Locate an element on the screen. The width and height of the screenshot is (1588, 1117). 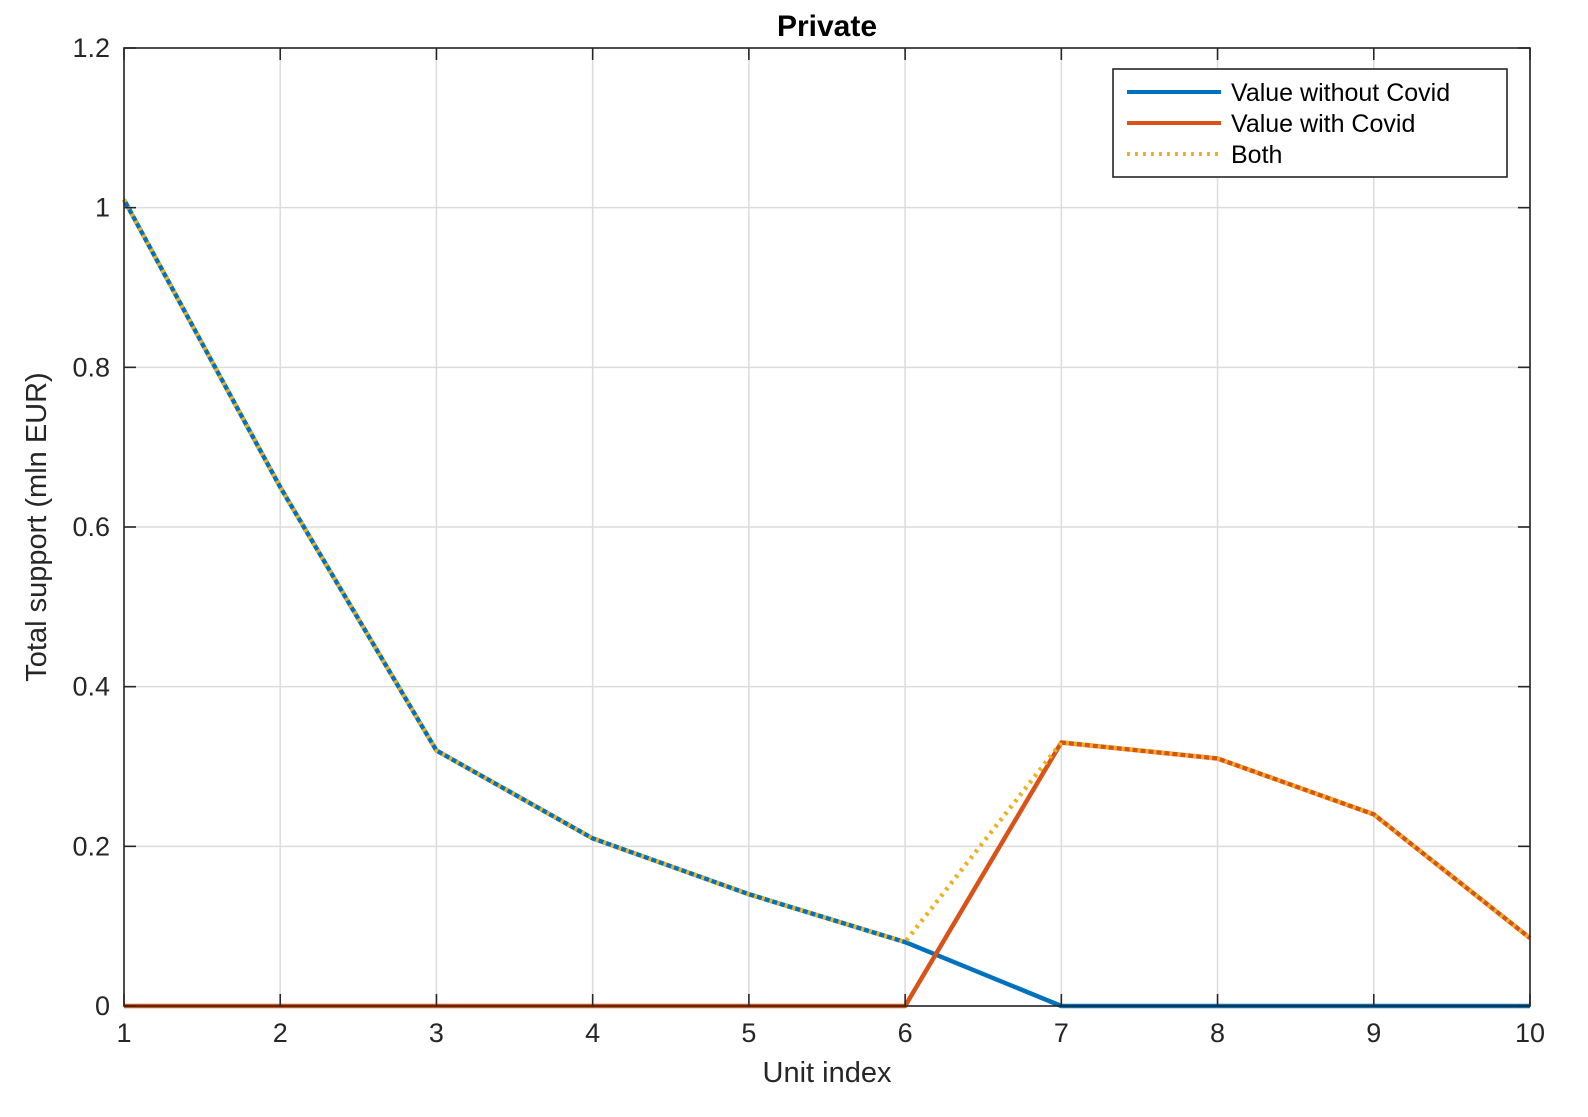
y-tick-label: 1 is located at coordinates (102, 208).